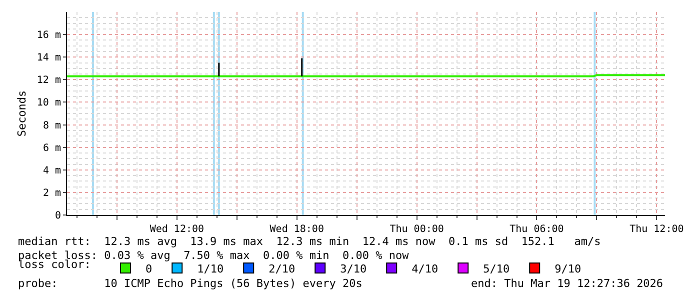  What do you see at coordinates (190, 283) in the screenshot?
I see `text: probe: 10 ICMP Echo Pings (56 Bytes) every 20s` at bounding box center [190, 283].